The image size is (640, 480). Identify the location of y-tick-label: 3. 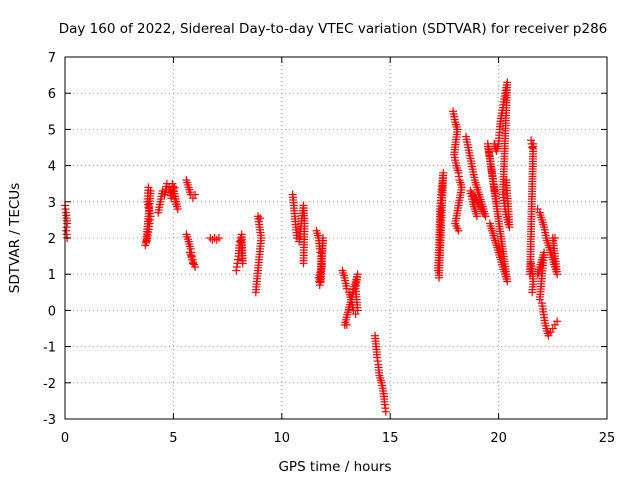
(52, 203).